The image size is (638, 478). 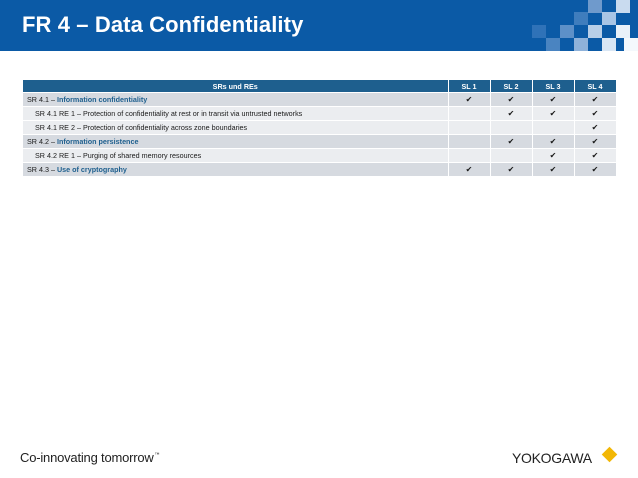 I want to click on tagline-text: Co-innovating tomorrow, so click(x=87, y=457).